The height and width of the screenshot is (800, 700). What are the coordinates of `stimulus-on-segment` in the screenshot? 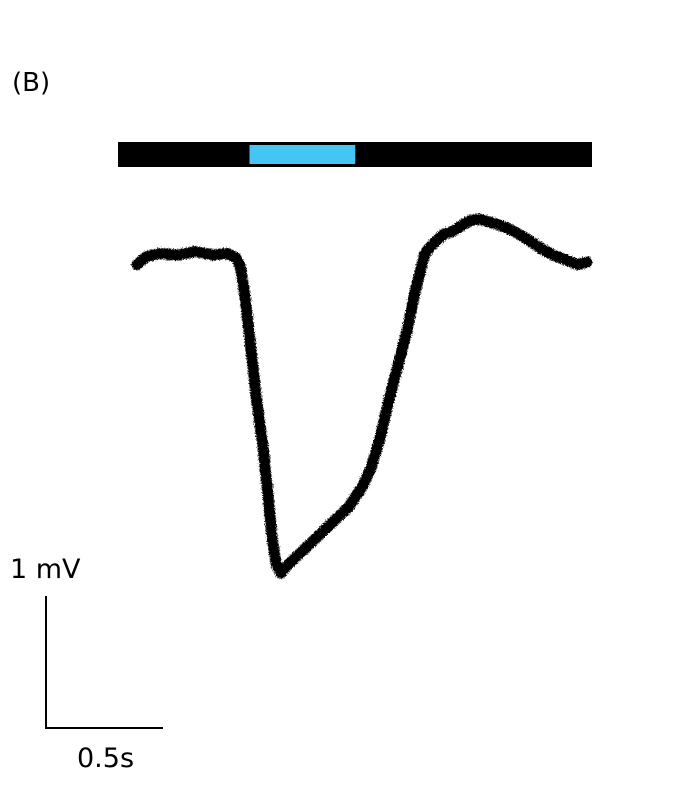 It's located at (302, 154).